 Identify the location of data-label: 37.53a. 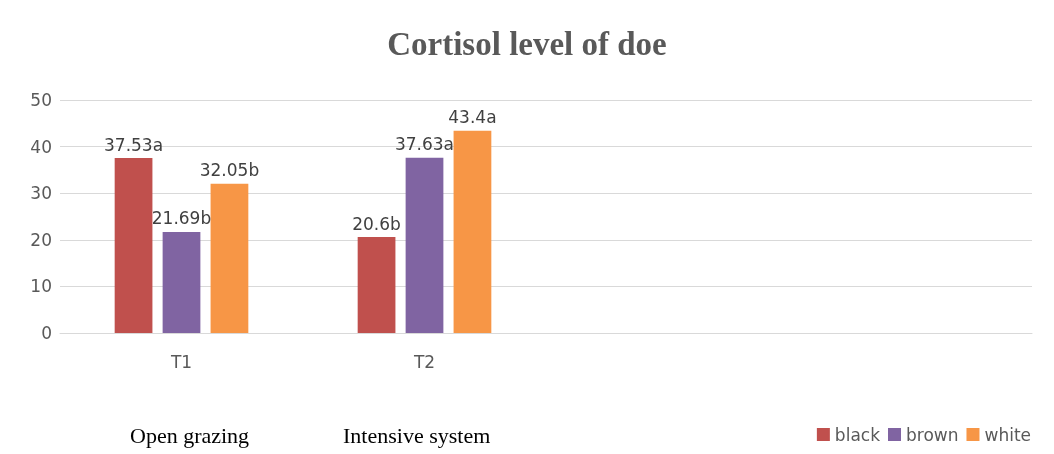
(134, 144).